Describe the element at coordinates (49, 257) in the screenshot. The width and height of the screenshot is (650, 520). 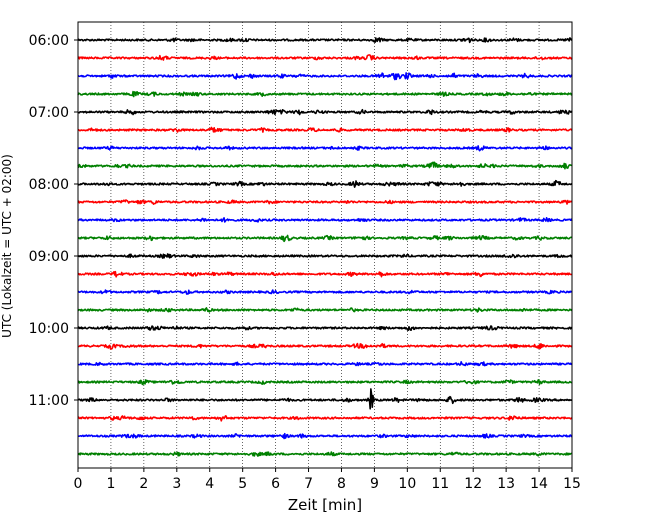
I see `y-tick-label-3: 09:00` at that location.